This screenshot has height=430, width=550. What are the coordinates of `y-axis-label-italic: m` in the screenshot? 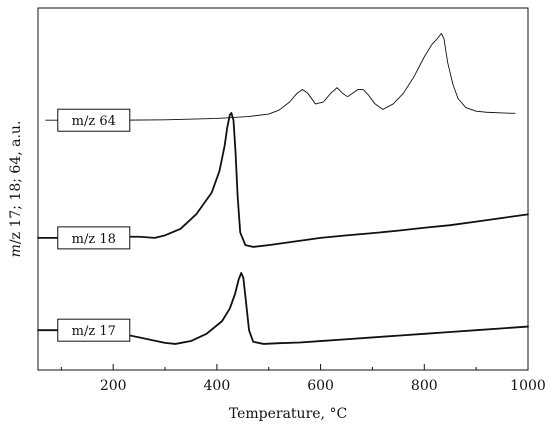 It's located at (16, 250).